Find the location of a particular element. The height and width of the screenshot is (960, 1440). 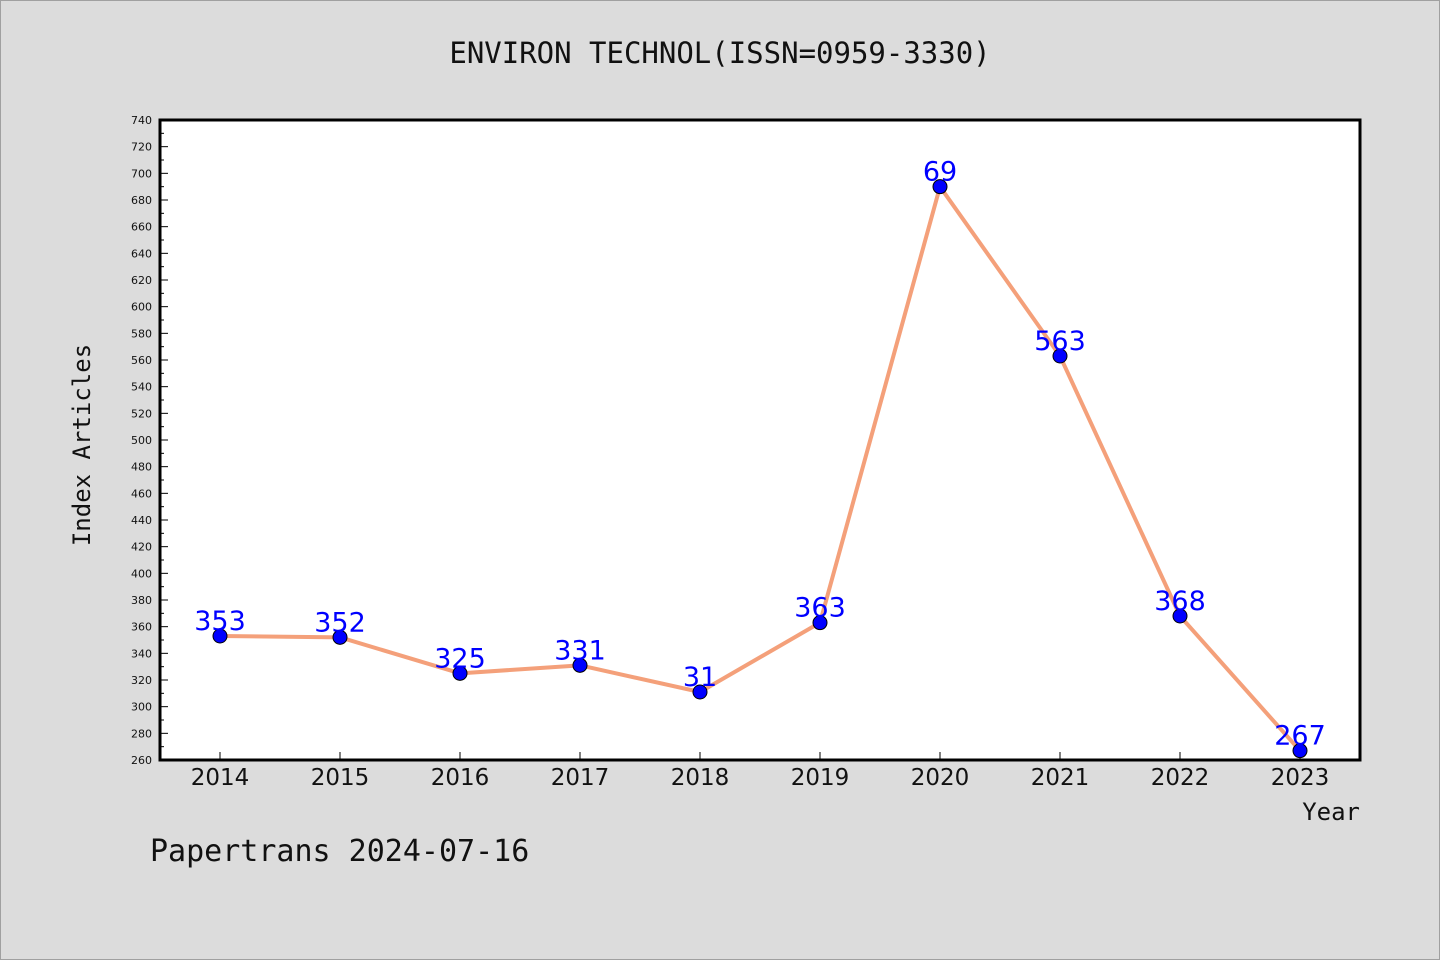

footer-credit: Papertrans 2024-07-16 is located at coordinates (340, 851).